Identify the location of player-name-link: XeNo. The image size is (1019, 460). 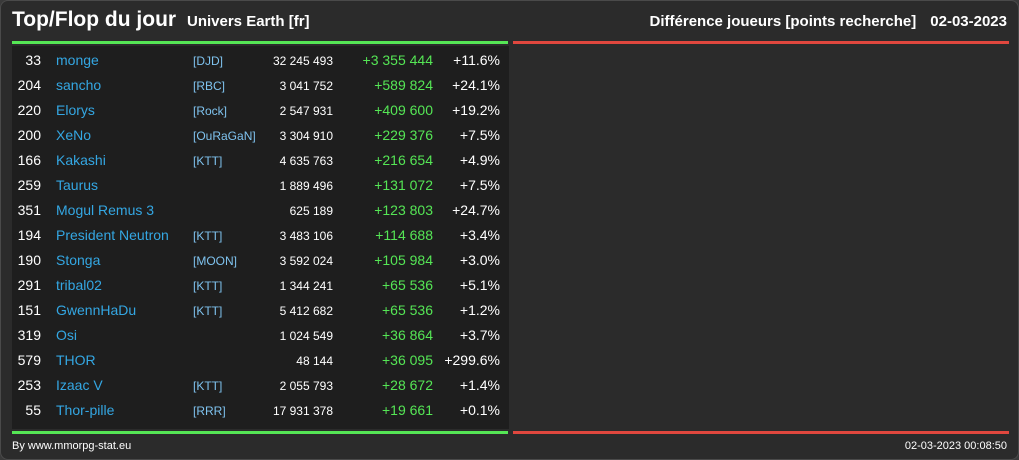
(74, 135).